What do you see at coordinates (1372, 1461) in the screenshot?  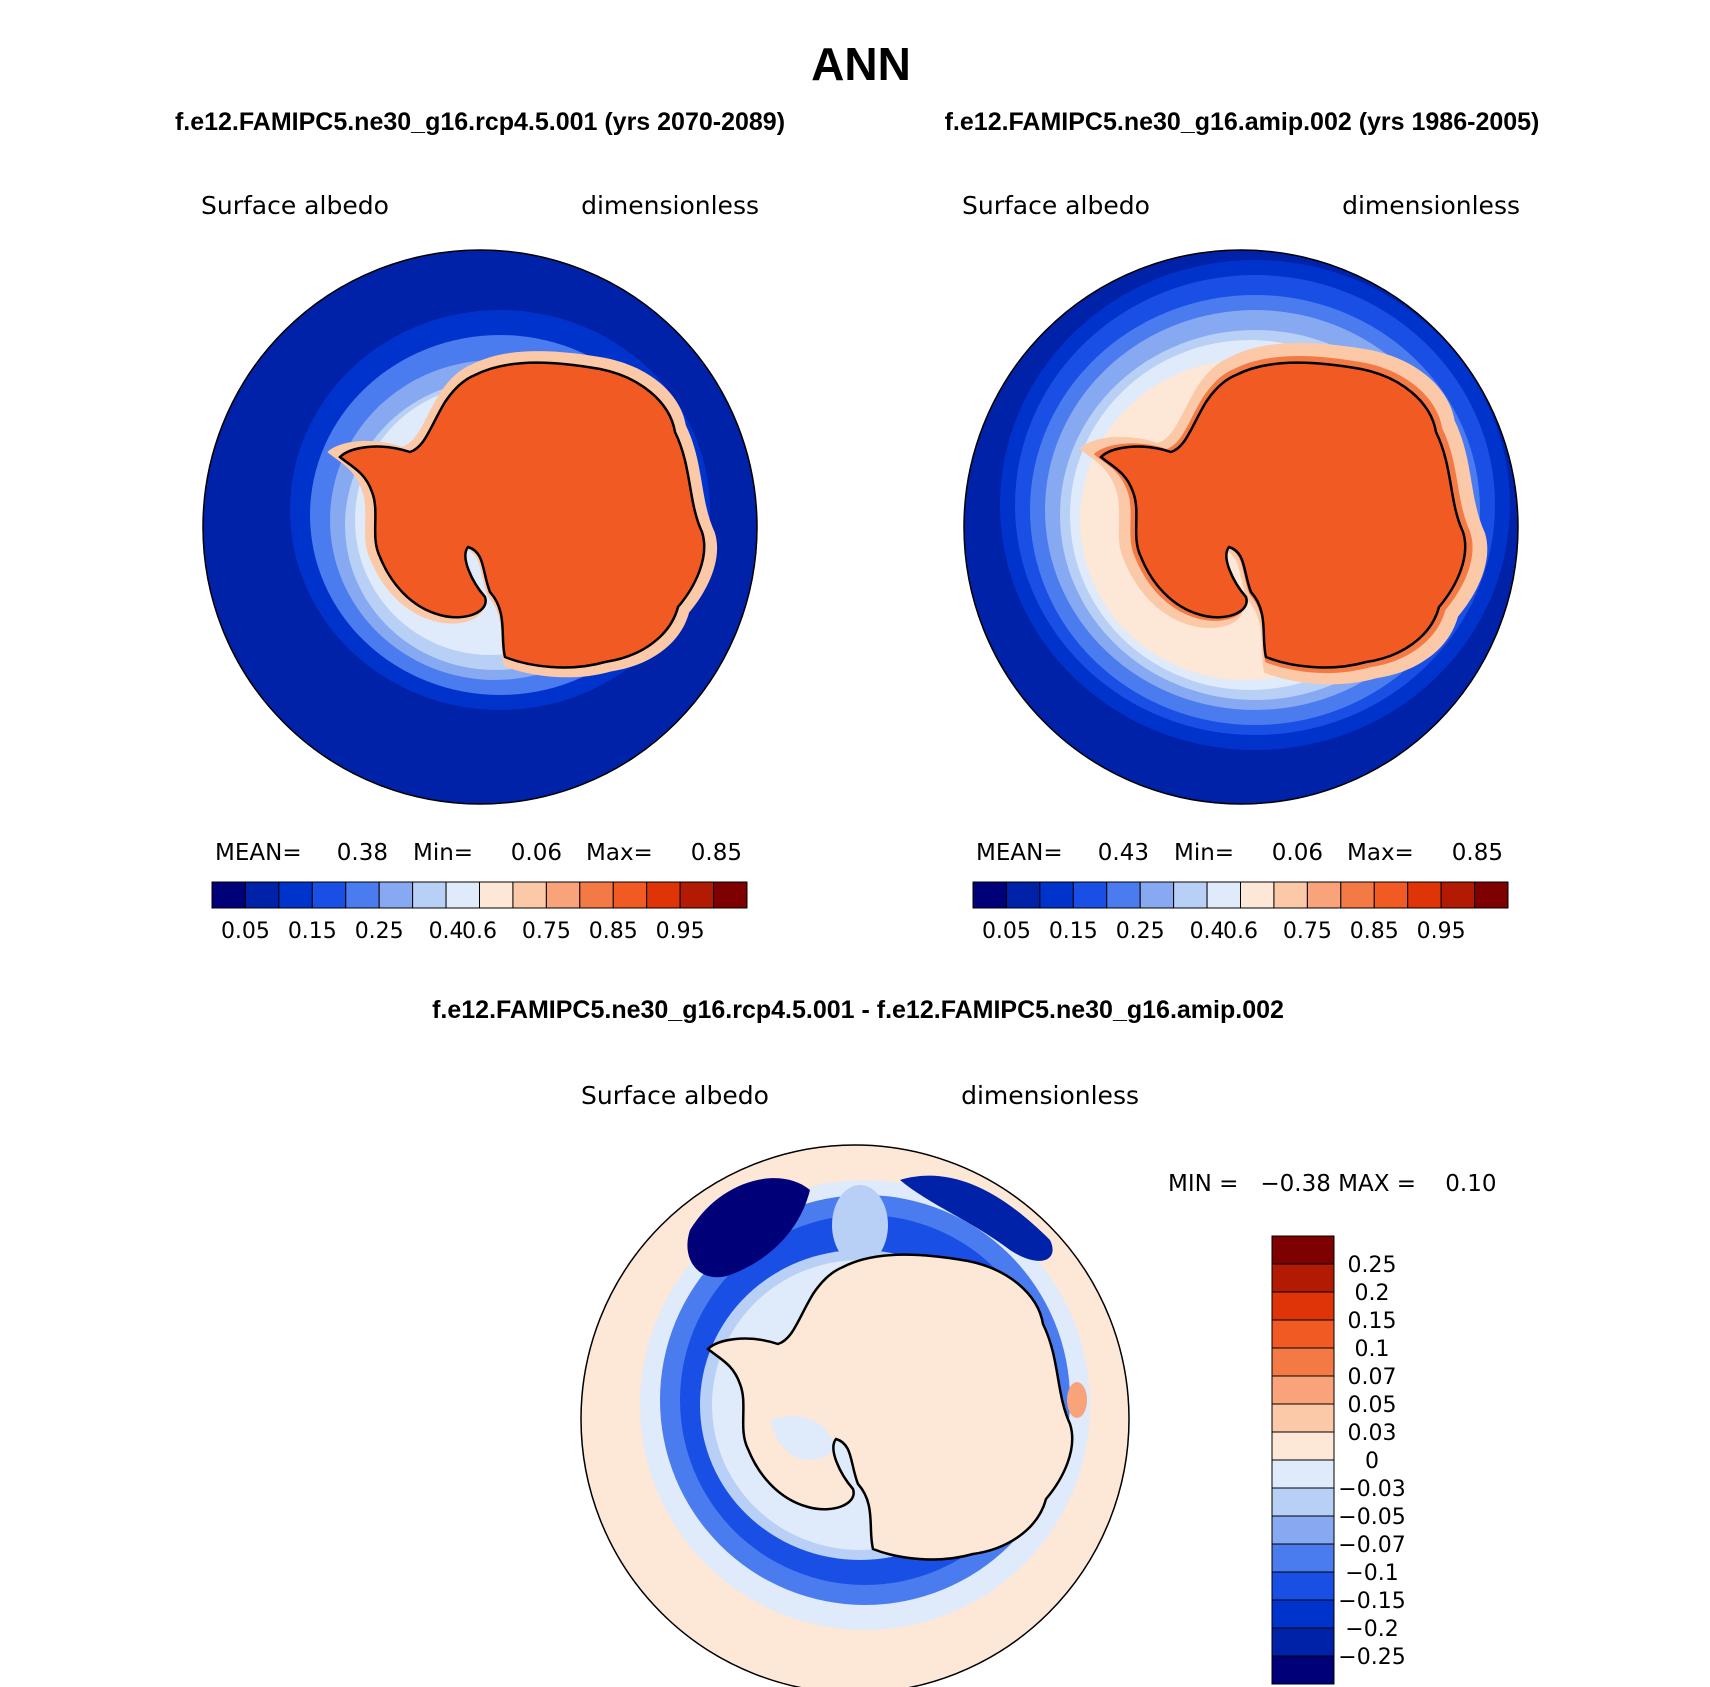 I see `diff-colorbar-tick-label: 0` at bounding box center [1372, 1461].